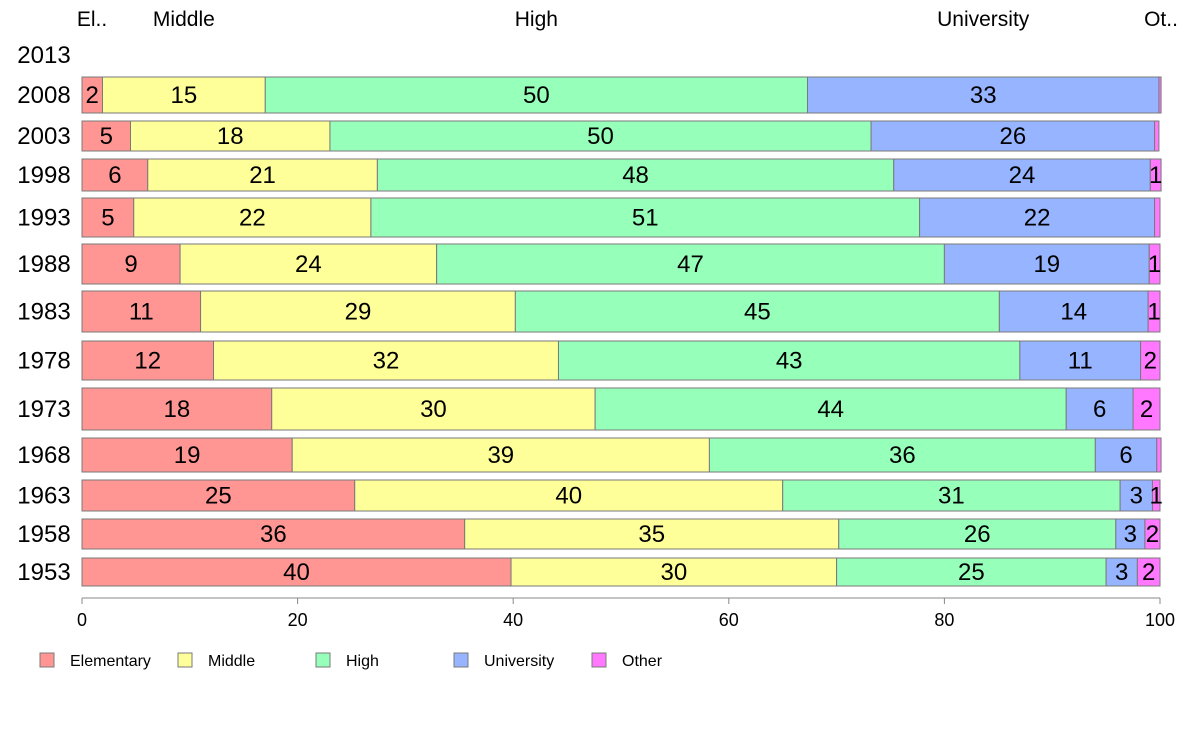 The height and width of the screenshot is (736, 1188). I want to click on bar-university-2003, so click(1013, 136).